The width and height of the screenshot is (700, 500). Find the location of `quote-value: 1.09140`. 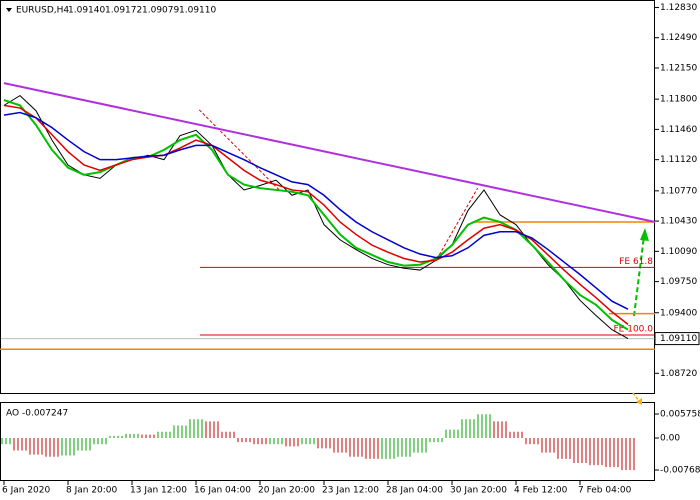

quote-value: 1.09140 is located at coordinates (86, 11).